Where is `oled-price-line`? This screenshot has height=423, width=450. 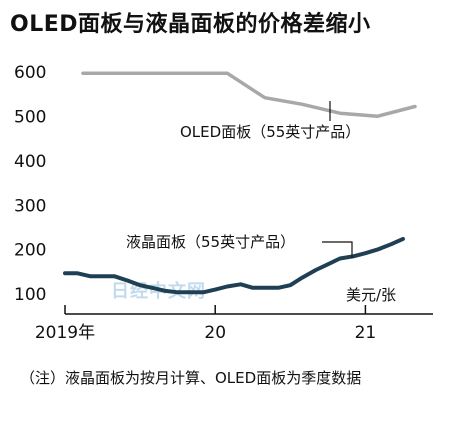
oled-price-line is located at coordinates (249, 95).